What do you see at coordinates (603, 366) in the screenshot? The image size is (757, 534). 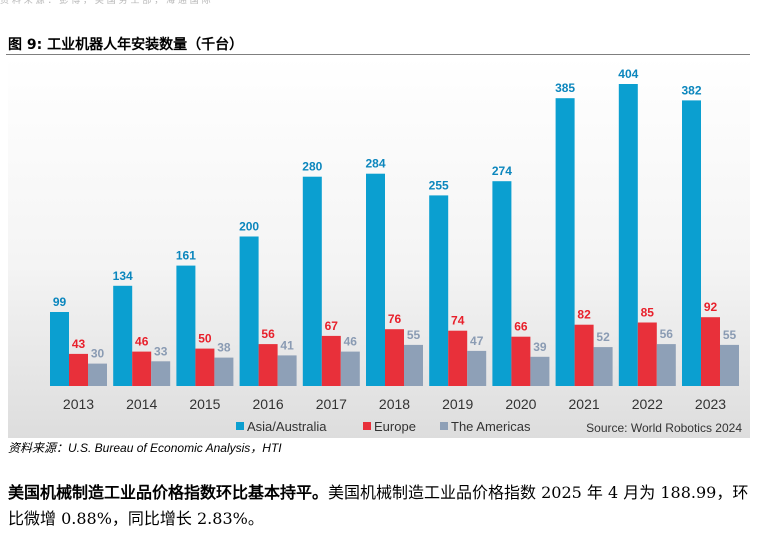 I see `bar-the-americas-2021` at bounding box center [603, 366].